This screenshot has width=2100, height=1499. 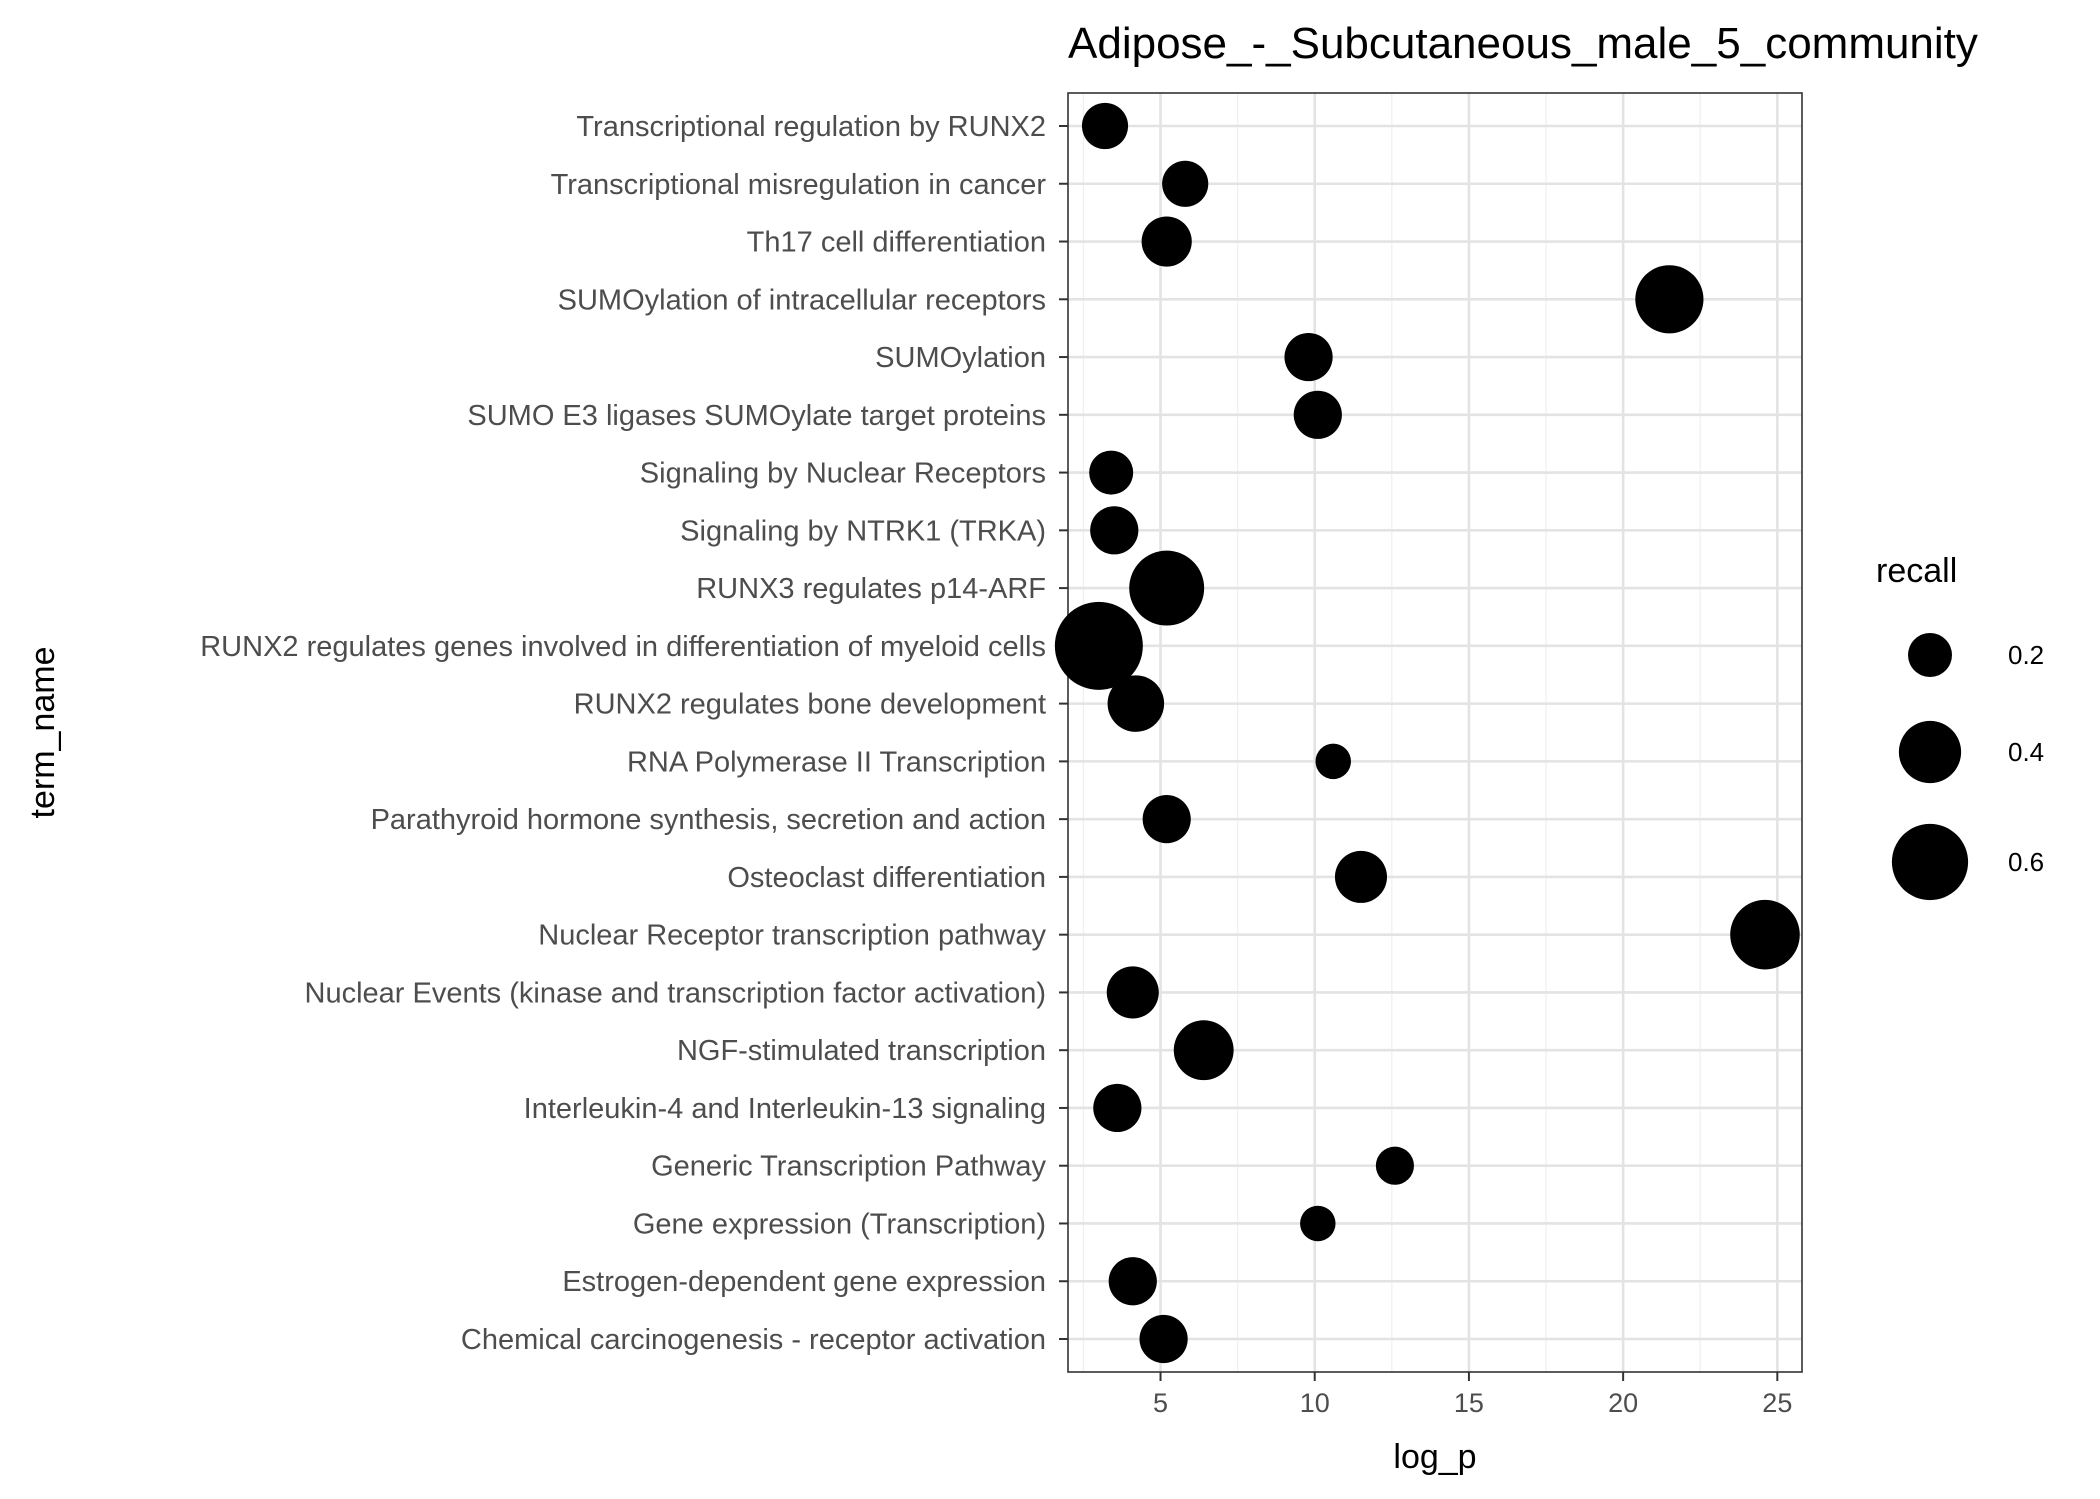 What do you see at coordinates (1469, 1403) in the screenshot?
I see `x-tick-label: 15` at bounding box center [1469, 1403].